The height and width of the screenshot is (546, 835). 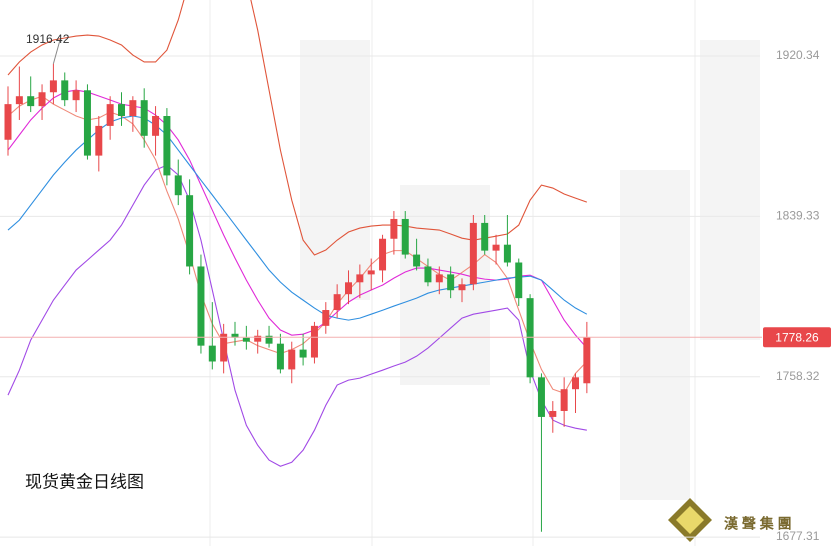 What do you see at coordinates (798, 55) in the screenshot?
I see `y-tick-label: 1920.34` at bounding box center [798, 55].